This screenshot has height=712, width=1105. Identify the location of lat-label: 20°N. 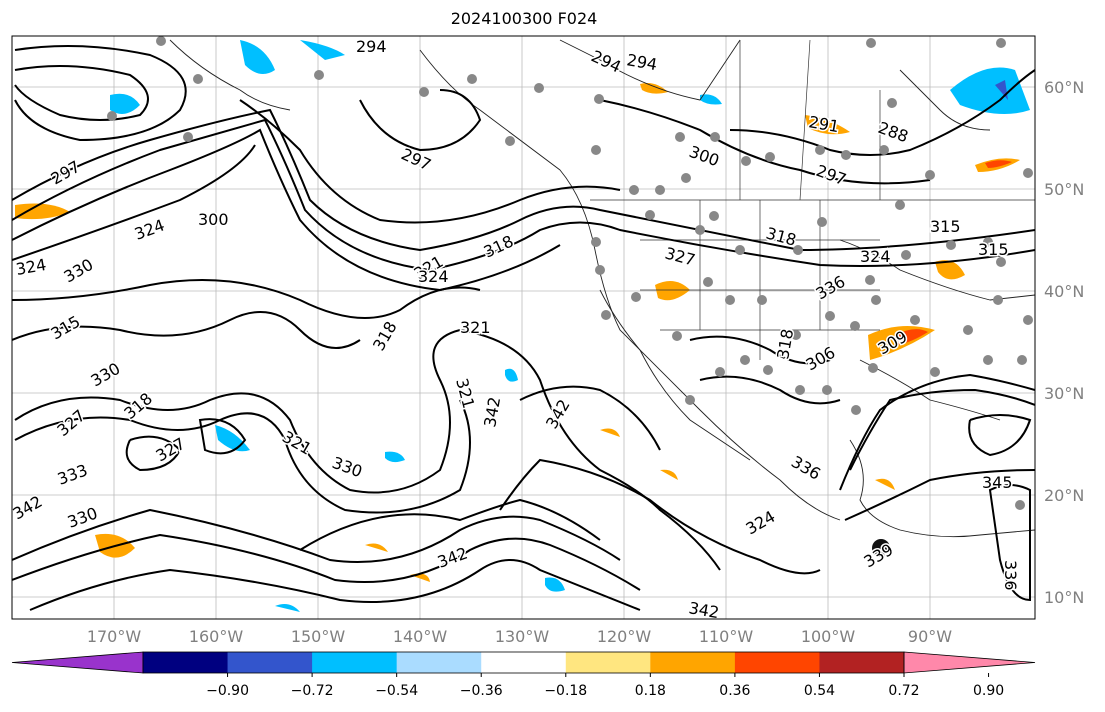
(1064, 495).